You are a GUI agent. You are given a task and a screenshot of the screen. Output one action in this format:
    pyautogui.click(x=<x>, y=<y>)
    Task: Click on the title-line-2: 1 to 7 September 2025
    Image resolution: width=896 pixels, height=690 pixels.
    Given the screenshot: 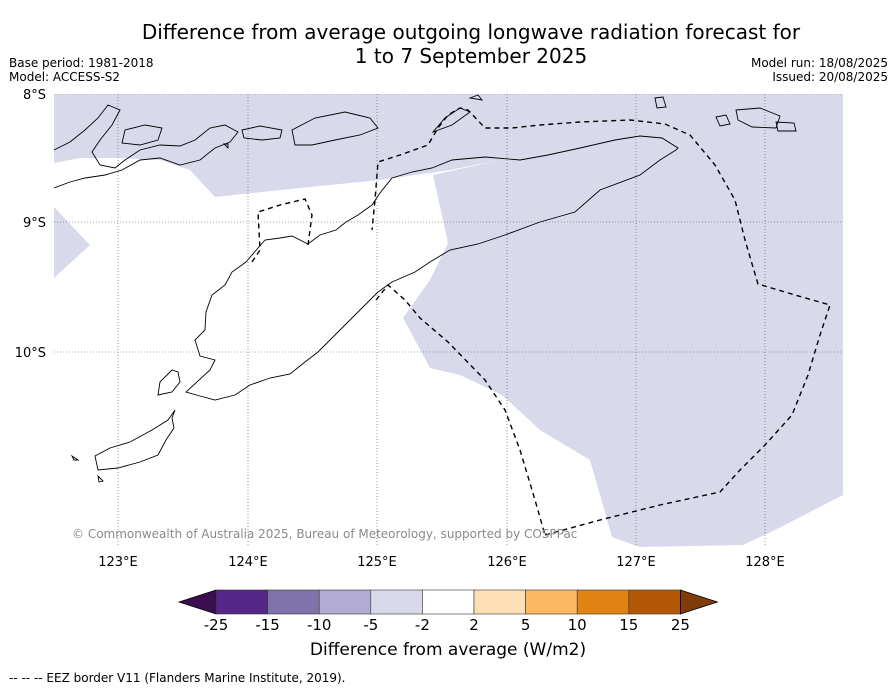 What is the action you would take?
    pyautogui.click(x=471, y=56)
    